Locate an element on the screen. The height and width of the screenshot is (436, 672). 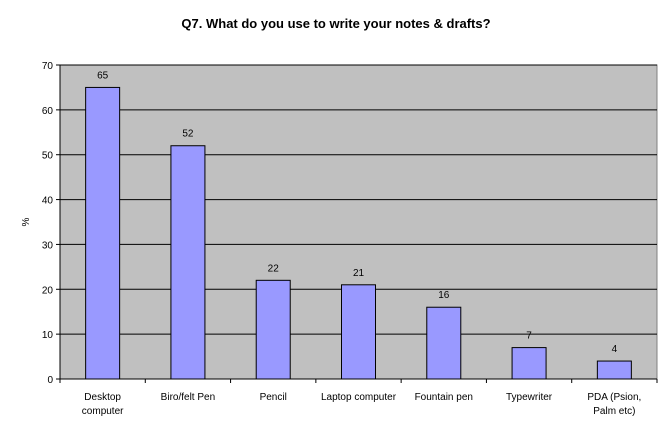
x-tick-label: PDA (Psion, is located at coordinates (614, 397).